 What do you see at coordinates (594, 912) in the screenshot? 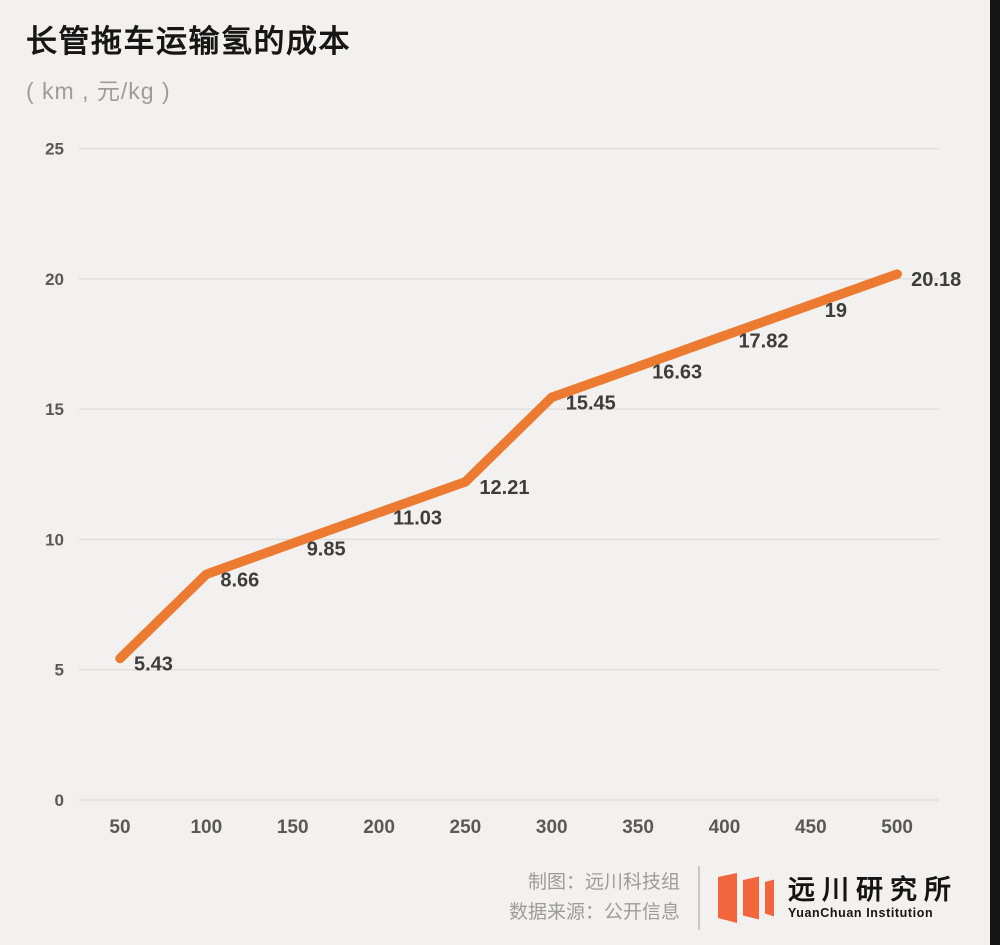
I see `credit-source-text: 数据来源：公开信息` at bounding box center [594, 912].